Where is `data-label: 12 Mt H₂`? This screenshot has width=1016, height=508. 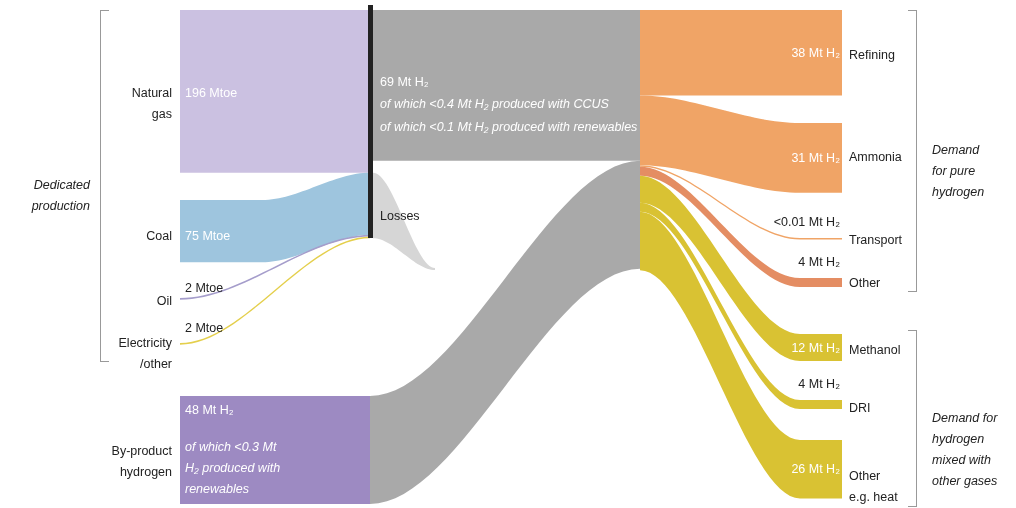 data-label: 12 Mt H₂ is located at coordinates (816, 347).